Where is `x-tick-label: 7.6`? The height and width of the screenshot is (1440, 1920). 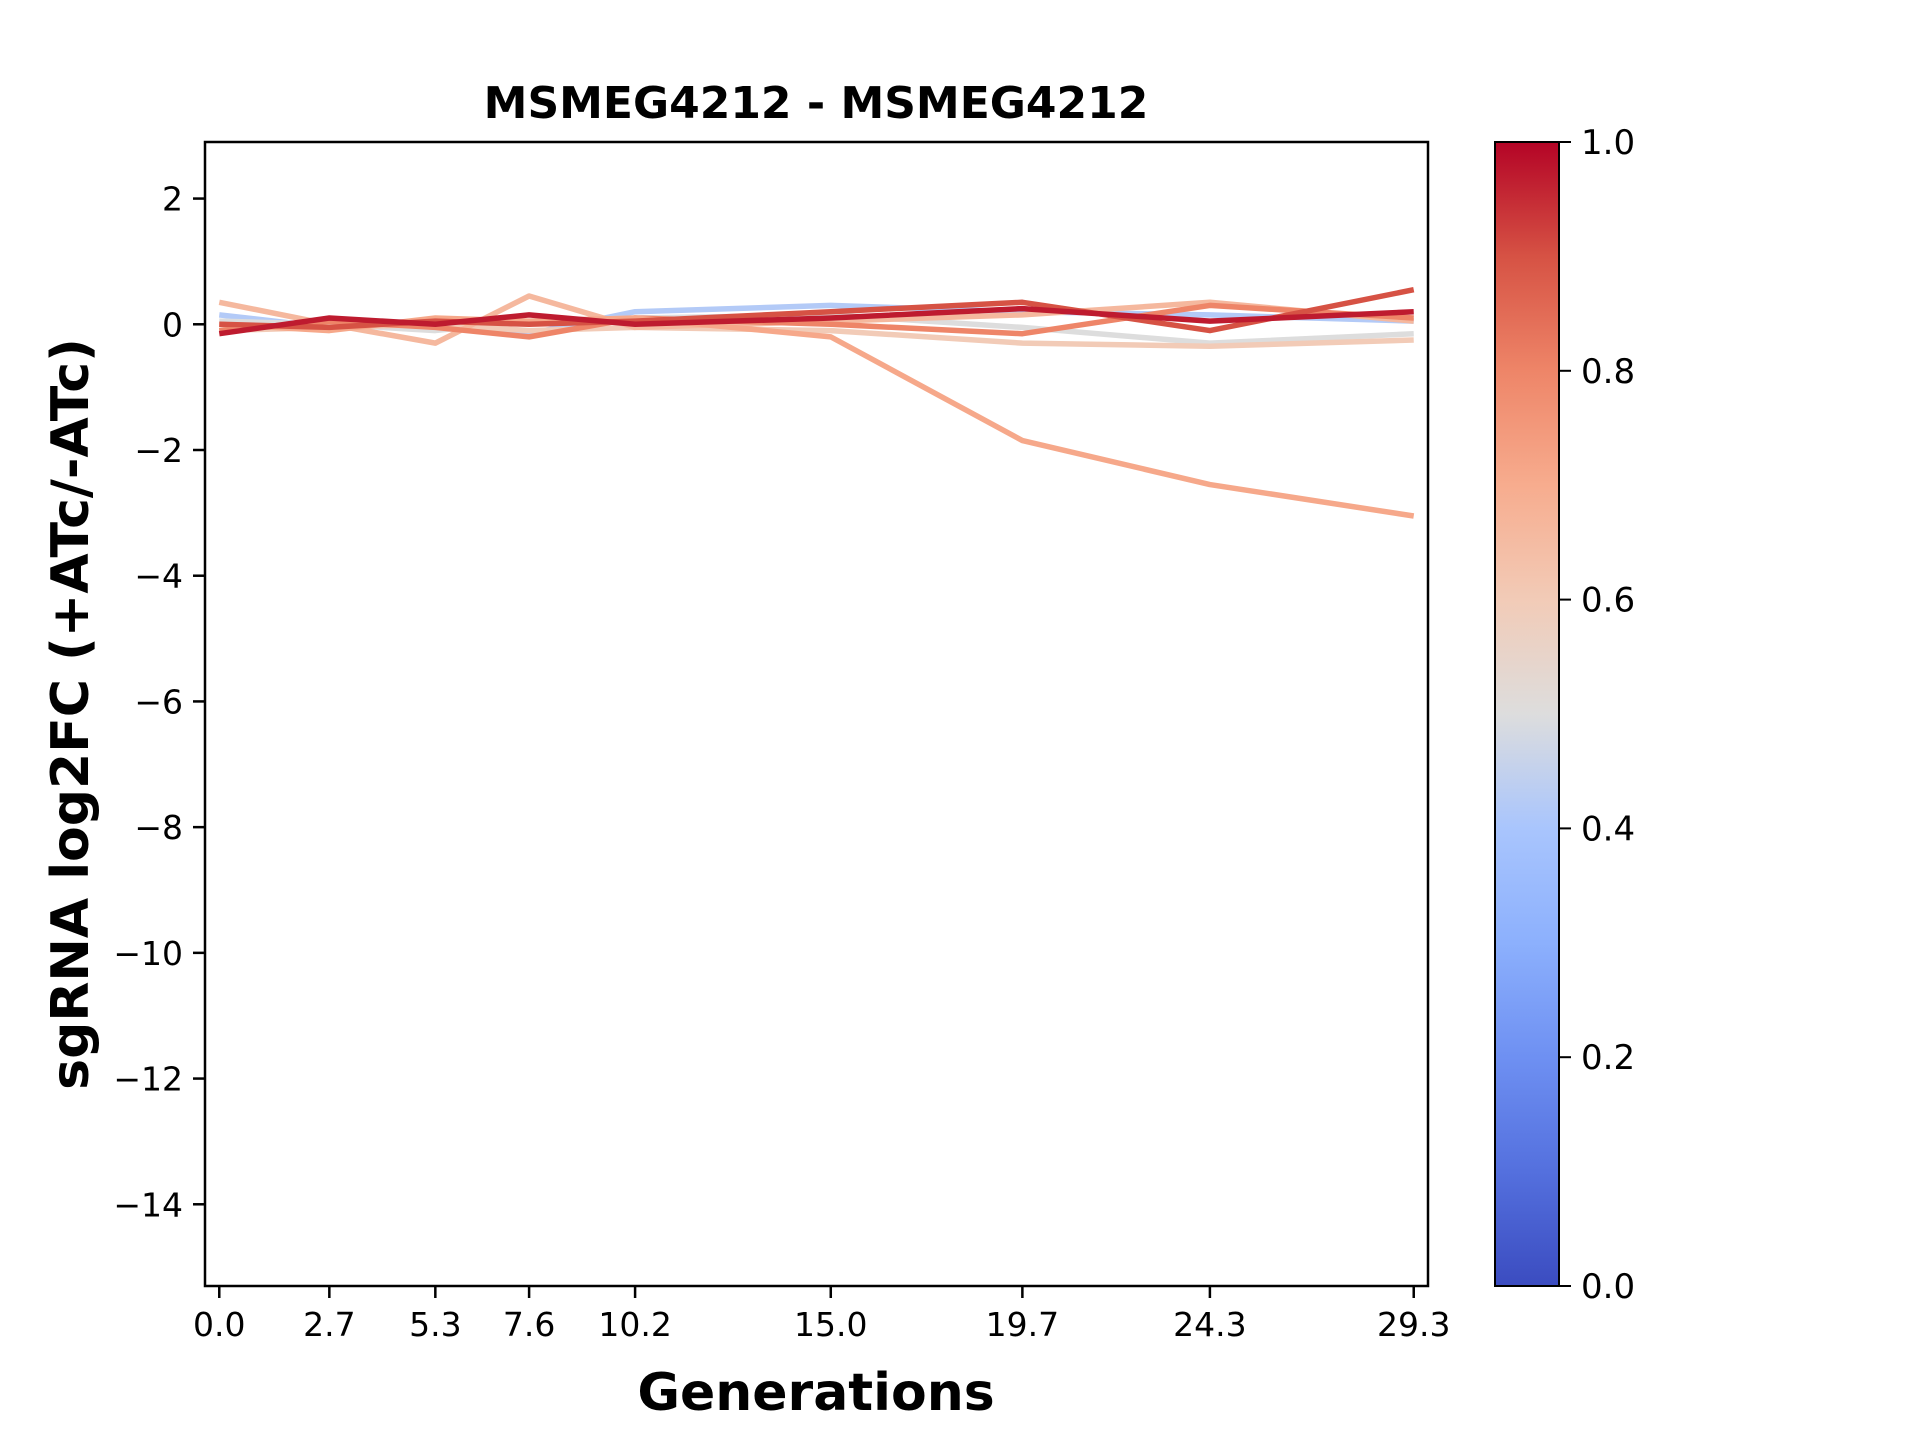
x-tick-label: 7.6 is located at coordinates (529, 1324).